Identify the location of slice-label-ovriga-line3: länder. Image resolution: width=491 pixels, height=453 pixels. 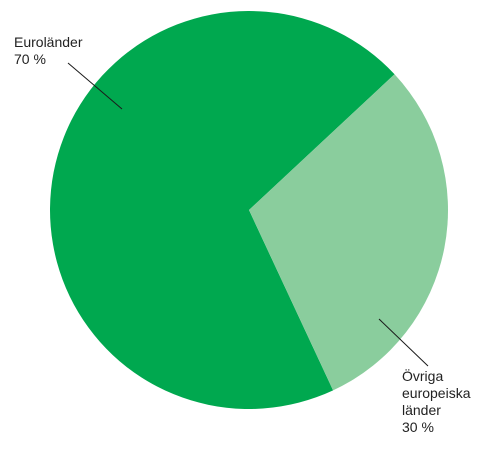
(421, 410).